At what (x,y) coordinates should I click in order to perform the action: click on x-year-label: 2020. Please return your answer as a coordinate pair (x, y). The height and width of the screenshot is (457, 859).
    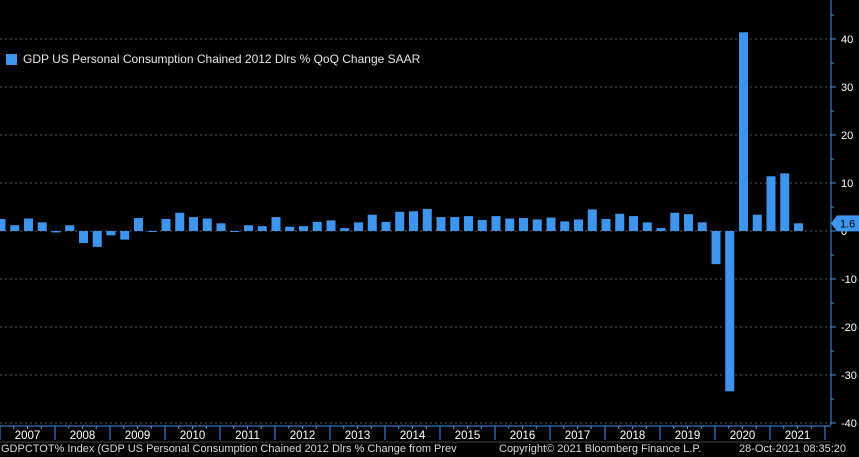
    Looking at the image, I should click on (743, 436).